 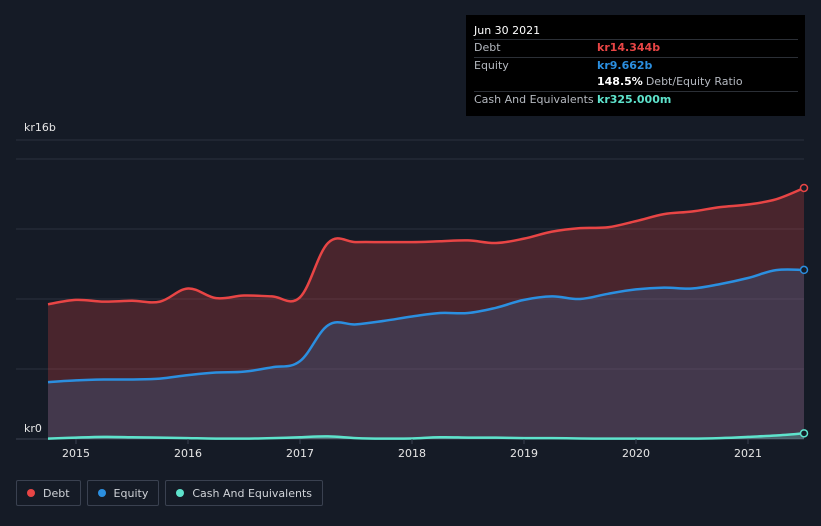 What do you see at coordinates (694, 81) in the screenshot?
I see `tooltip-ratio-label: Debt/Equity Ratio` at bounding box center [694, 81].